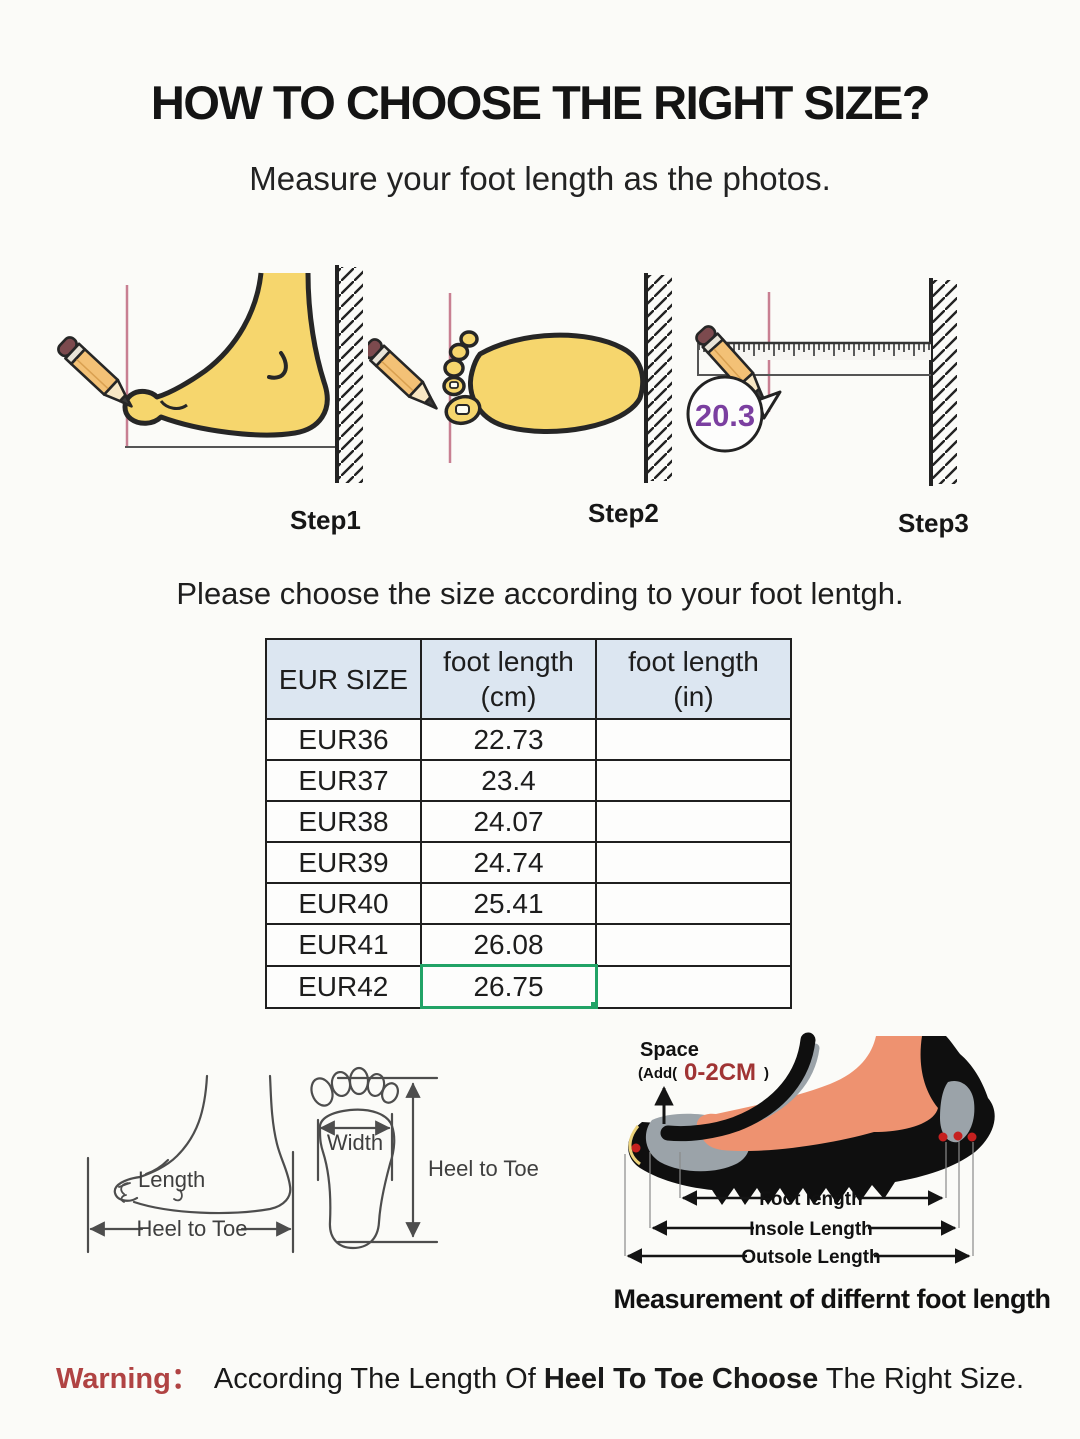 The image size is (1080, 1439). Describe the element at coordinates (832, 1299) in the screenshot. I see `shoe-diagram-caption: Measurement of differnt foot length` at that location.